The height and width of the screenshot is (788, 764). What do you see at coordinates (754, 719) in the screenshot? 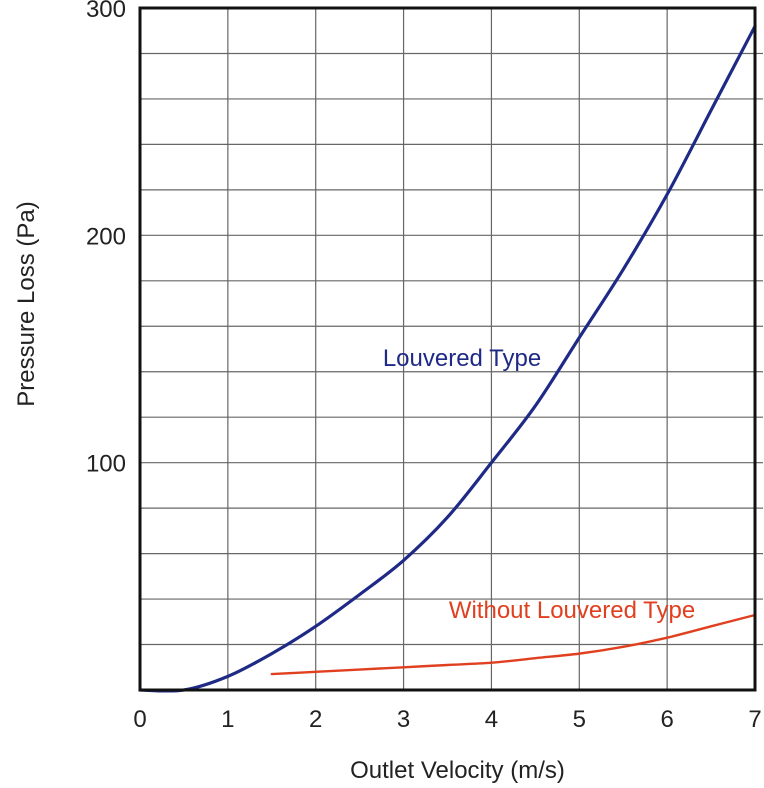
I see `x-tick-label: 7` at bounding box center [754, 719].